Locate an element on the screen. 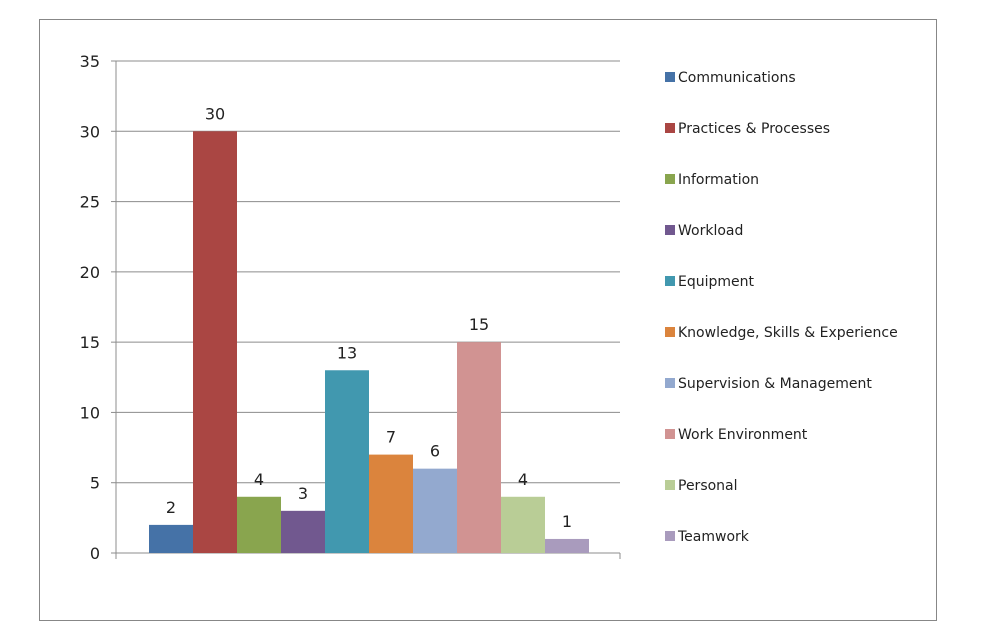 The height and width of the screenshot is (635, 987). data-label-4: 13 is located at coordinates (347, 352).